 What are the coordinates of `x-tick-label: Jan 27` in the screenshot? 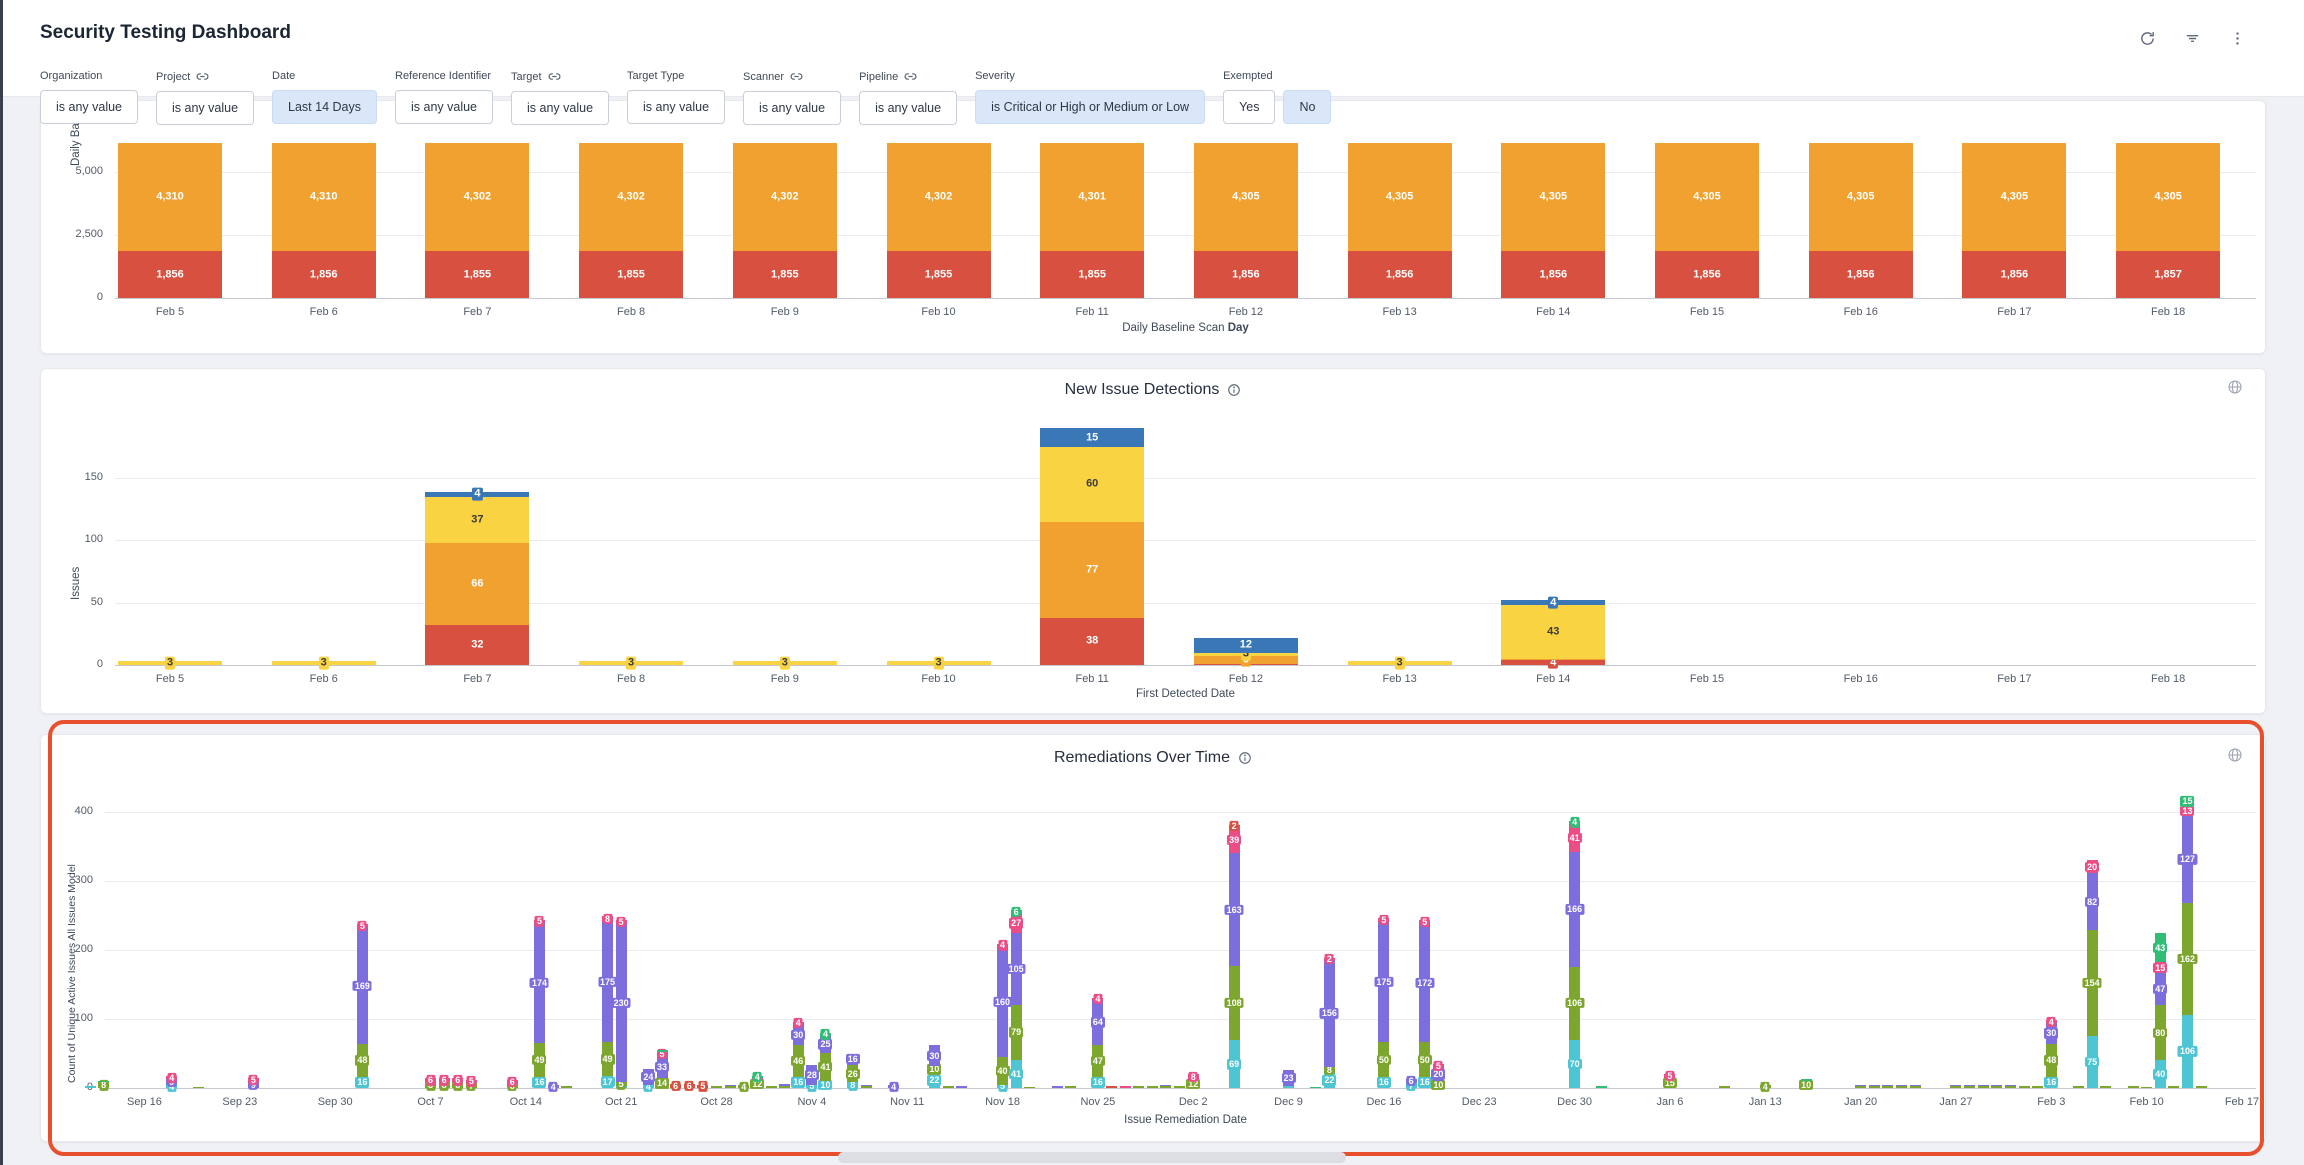 It's located at (1956, 1102).